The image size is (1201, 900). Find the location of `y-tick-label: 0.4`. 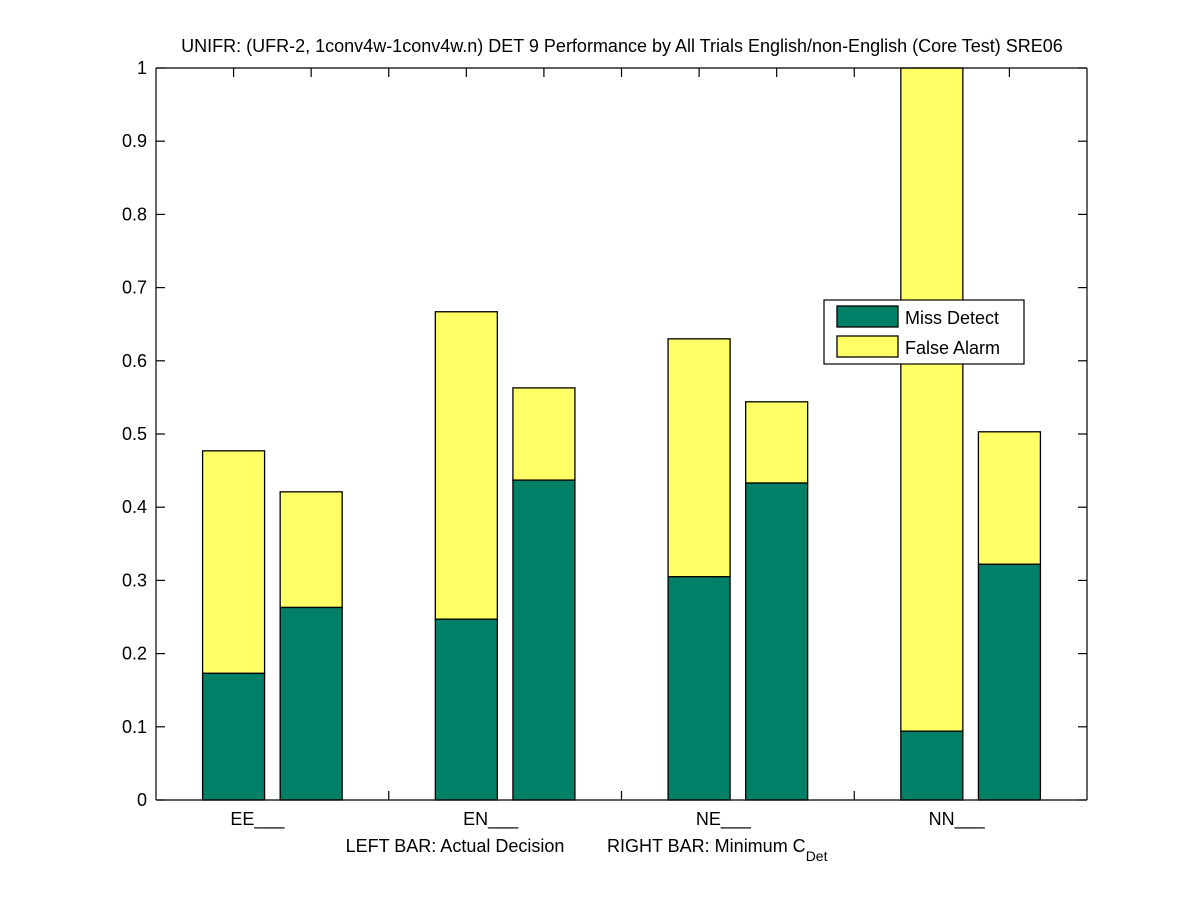

y-tick-label: 0.4 is located at coordinates (134, 507).